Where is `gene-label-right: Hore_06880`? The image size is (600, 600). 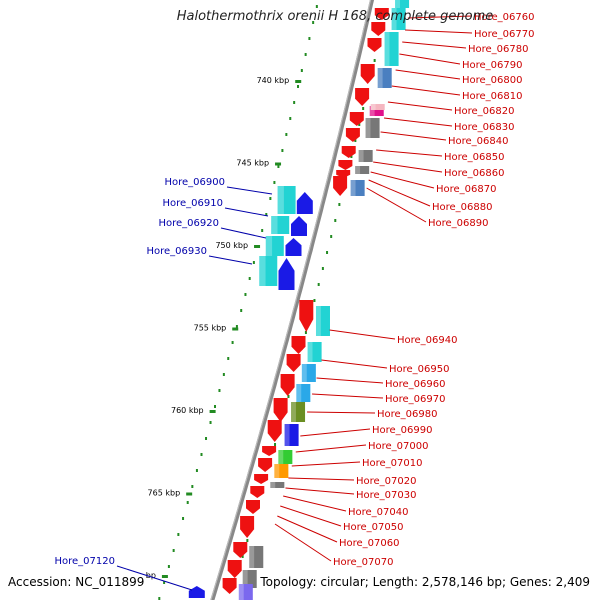
gene-label-right: Hore_06880 is located at coordinates (462, 207).